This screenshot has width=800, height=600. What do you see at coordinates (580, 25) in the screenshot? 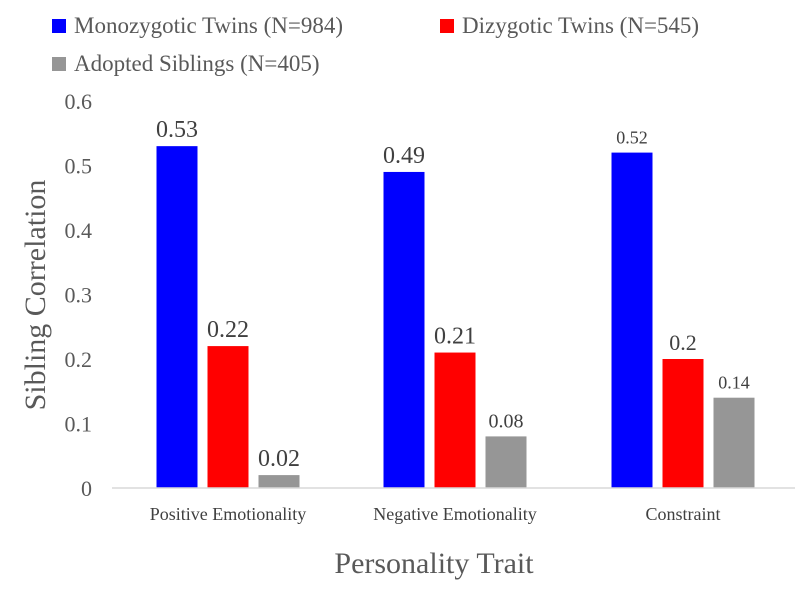
I see `legend-label: Dizygotic Twins (N=545)` at bounding box center [580, 25].